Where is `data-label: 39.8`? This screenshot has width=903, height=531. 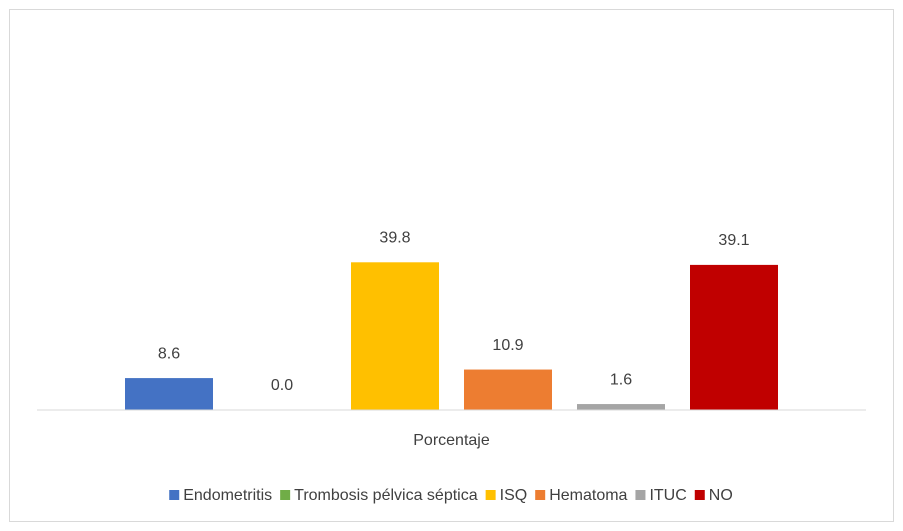
data-label: 39.8 is located at coordinates (394, 238).